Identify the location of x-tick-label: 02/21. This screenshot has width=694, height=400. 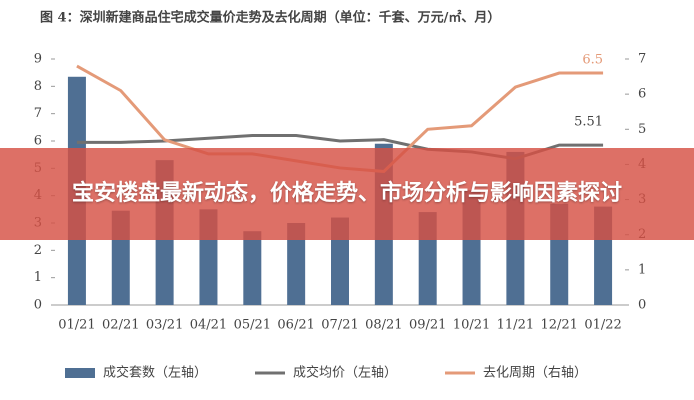
(120, 325).